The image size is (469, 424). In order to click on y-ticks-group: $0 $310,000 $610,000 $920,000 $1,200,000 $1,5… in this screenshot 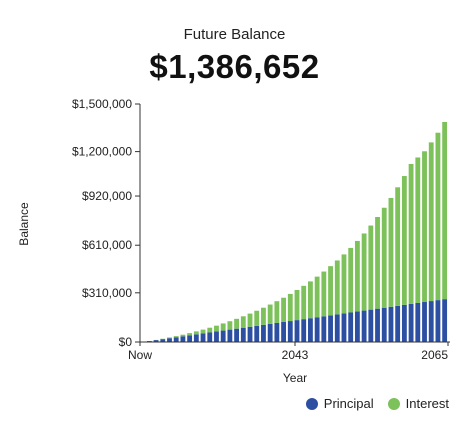, I will do `click(106, 223)`.